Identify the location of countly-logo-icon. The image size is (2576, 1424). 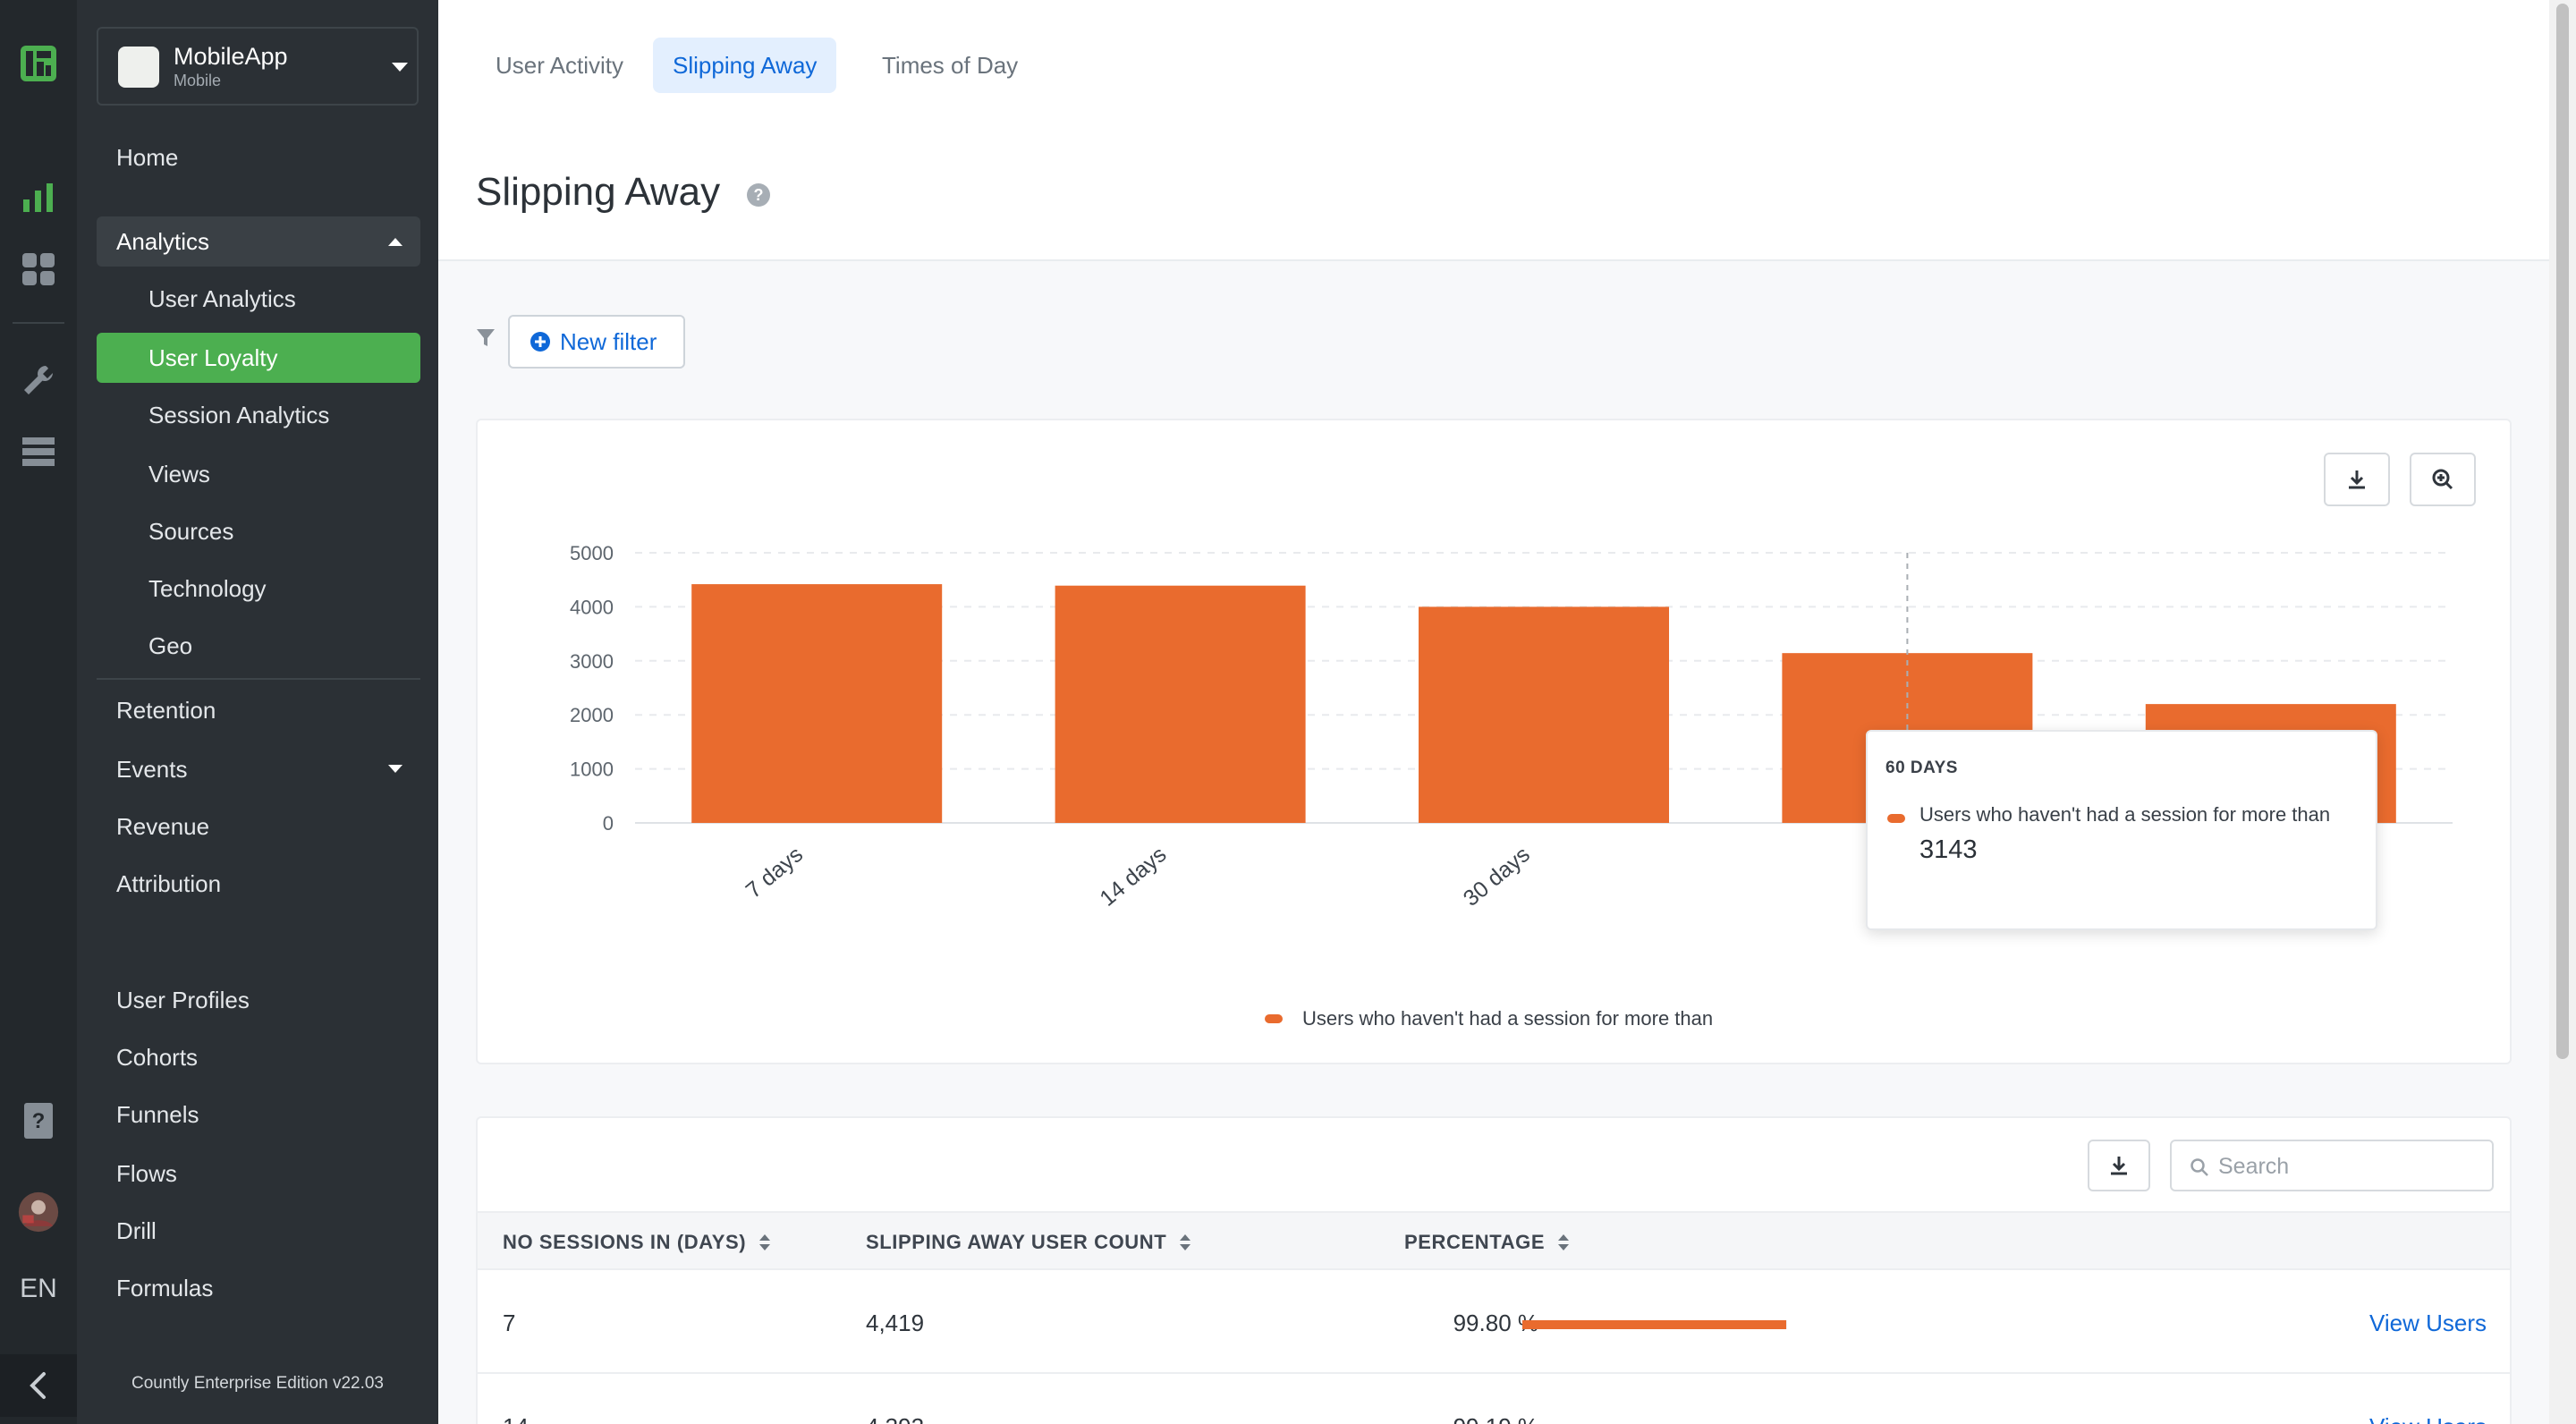
(38, 63).